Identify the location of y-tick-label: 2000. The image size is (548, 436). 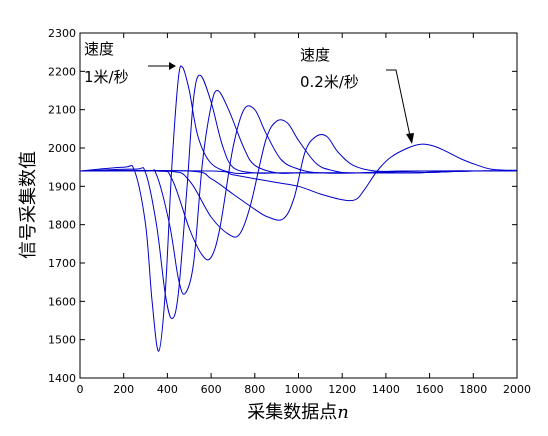
(62, 148).